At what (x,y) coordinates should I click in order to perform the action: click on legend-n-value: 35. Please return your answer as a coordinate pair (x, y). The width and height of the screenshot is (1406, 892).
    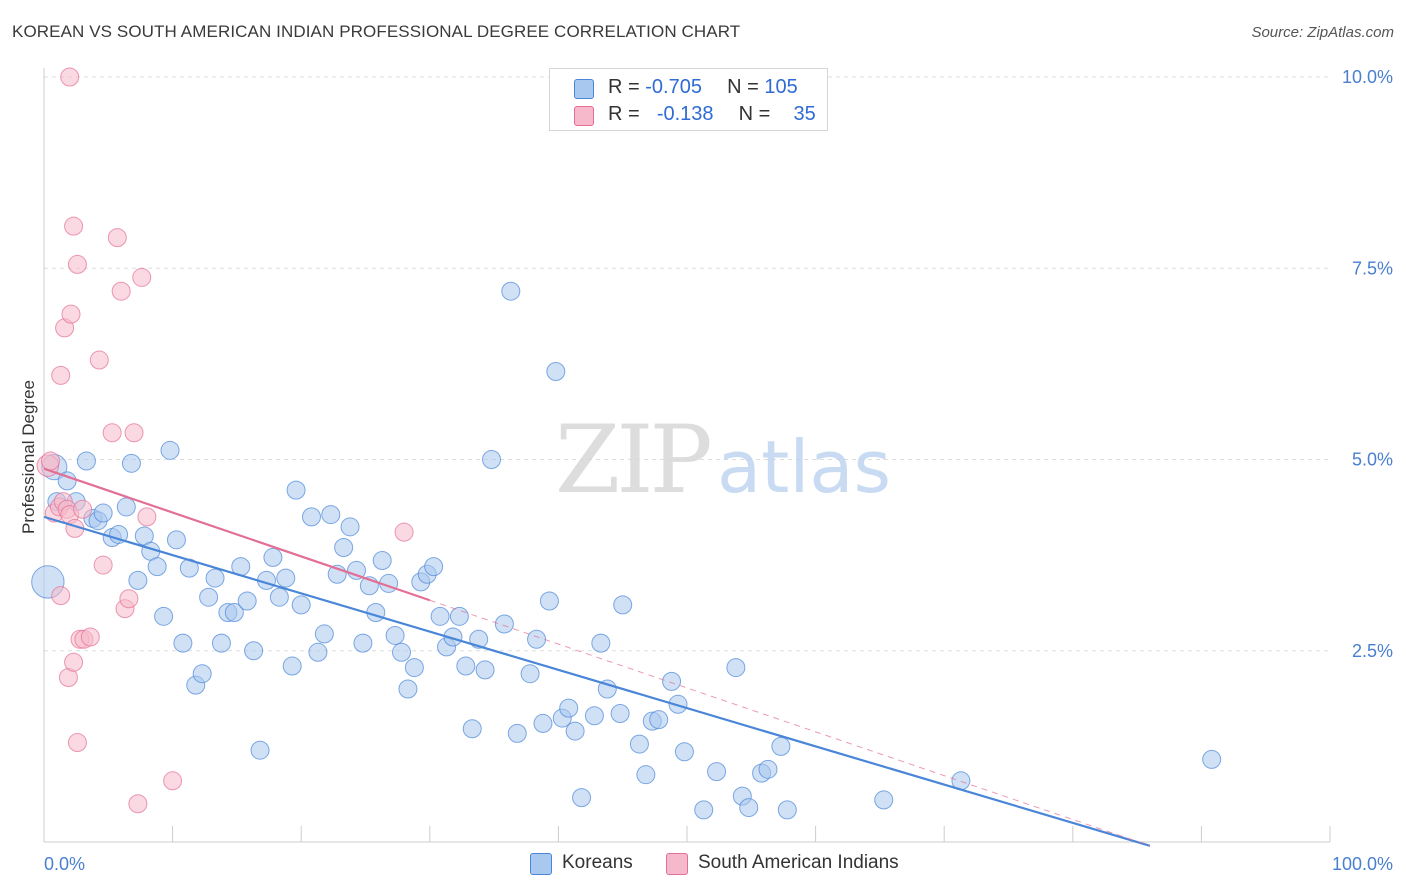
    Looking at the image, I should click on (804, 114).